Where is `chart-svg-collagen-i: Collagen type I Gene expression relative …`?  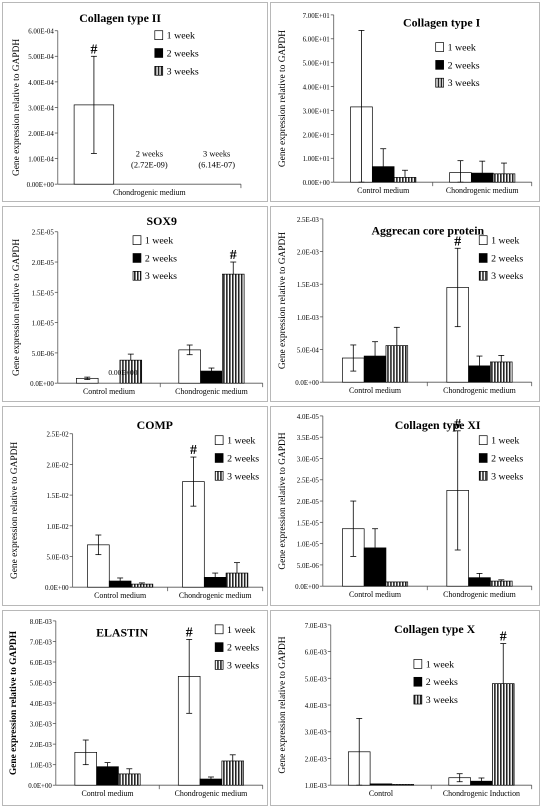 chart-svg-collagen-i: Collagen type I Gene expression relative … is located at coordinates (405, 104).